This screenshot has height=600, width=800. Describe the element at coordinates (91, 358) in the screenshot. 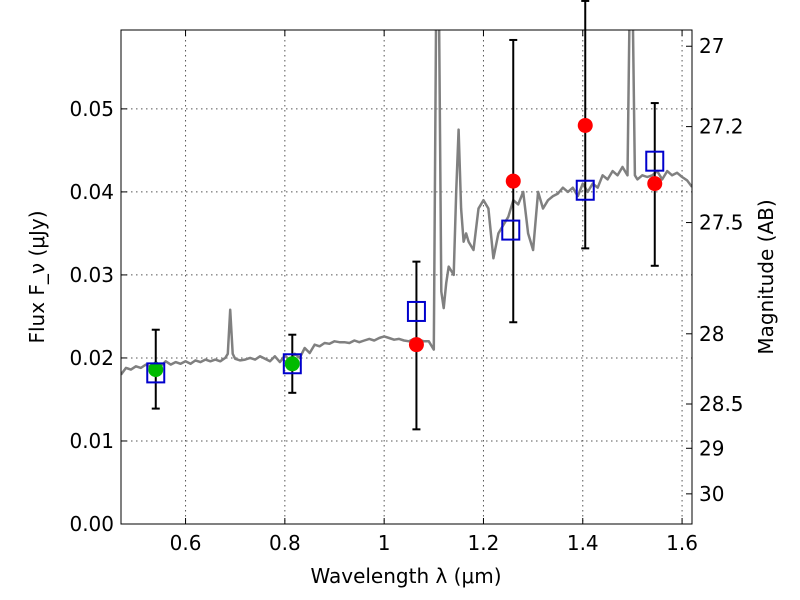

I see `y-tick-label: 0.02` at that location.